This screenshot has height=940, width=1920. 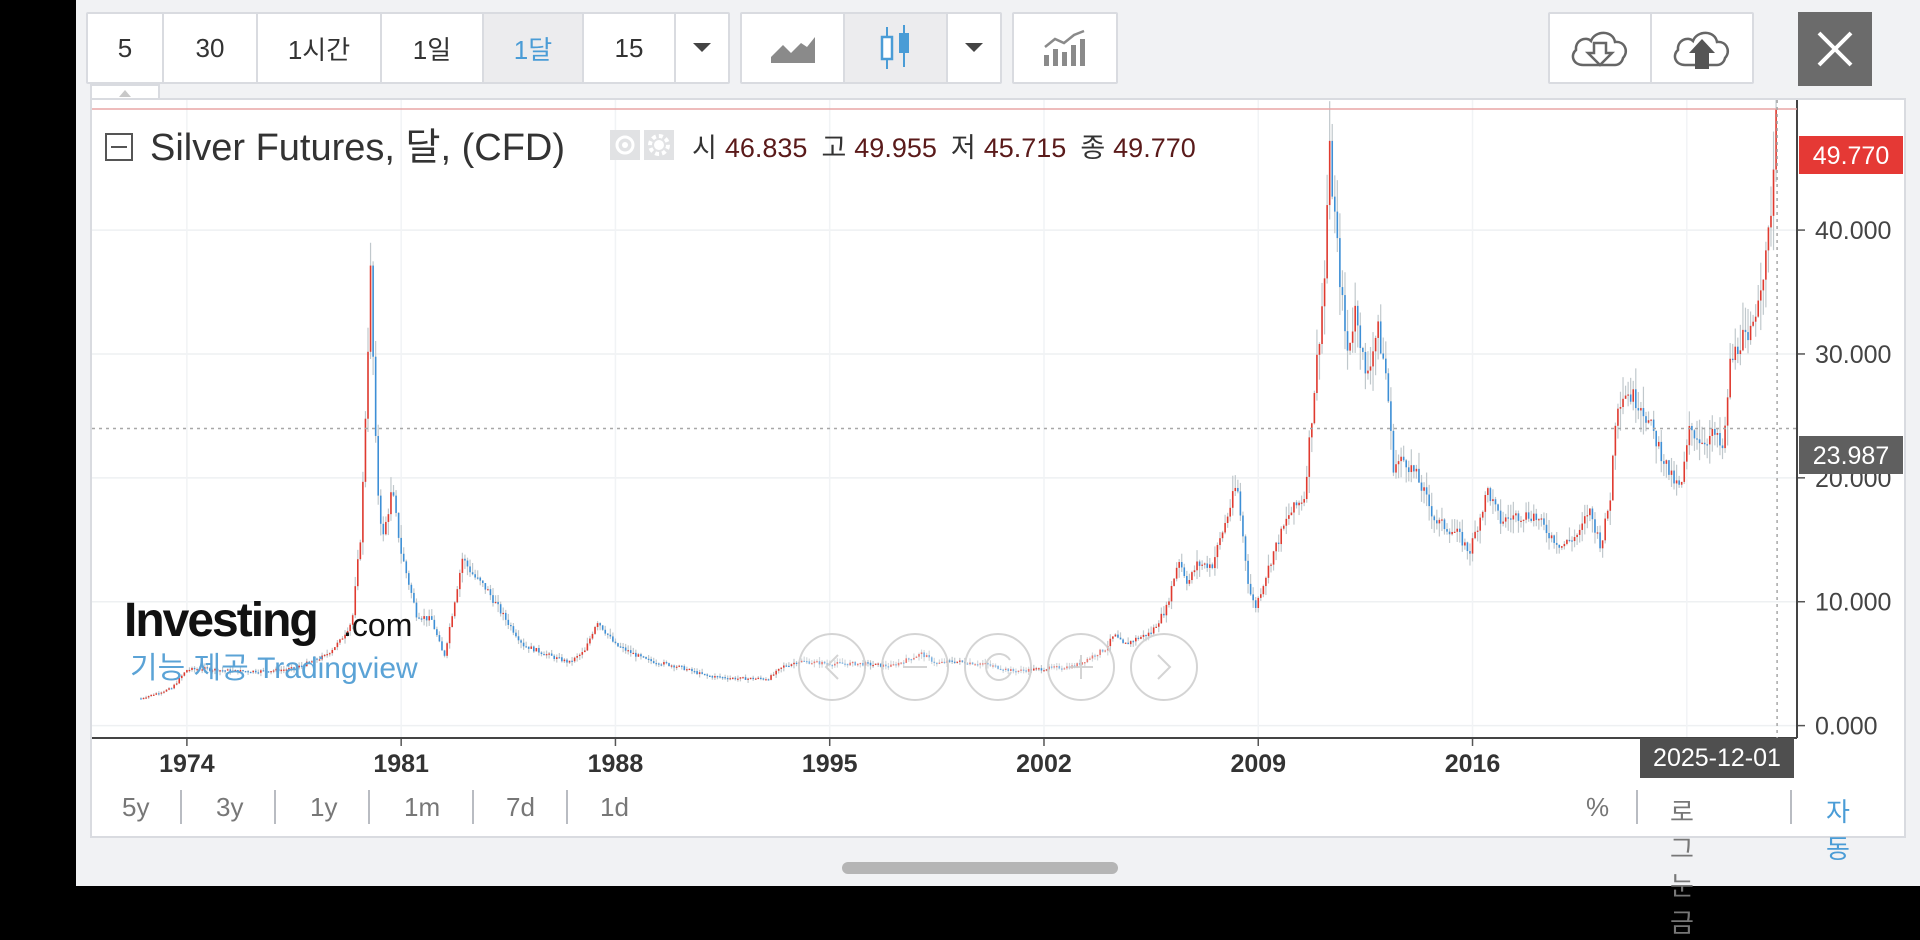 What do you see at coordinates (630, 48) in the screenshot?
I see `interval-15-button: 15` at bounding box center [630, 48].